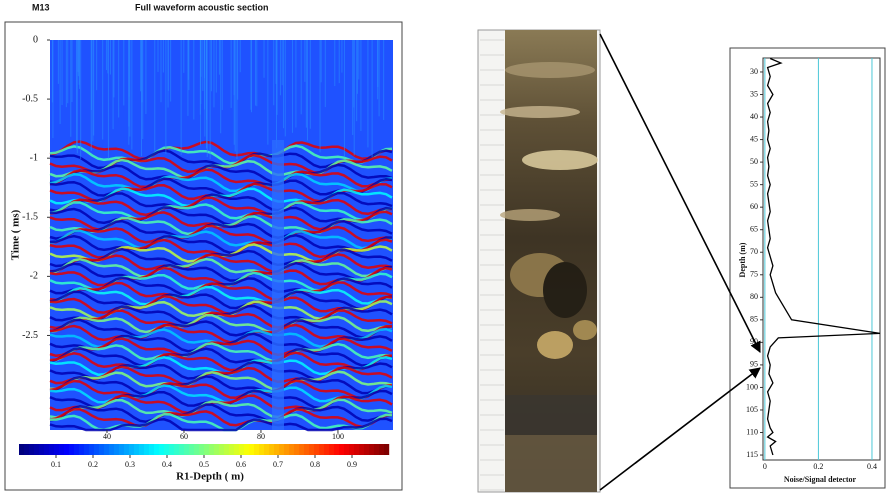 This screenshot has height=495, width=891. I want to click on y-tick-label: 85, so click(754, 319).